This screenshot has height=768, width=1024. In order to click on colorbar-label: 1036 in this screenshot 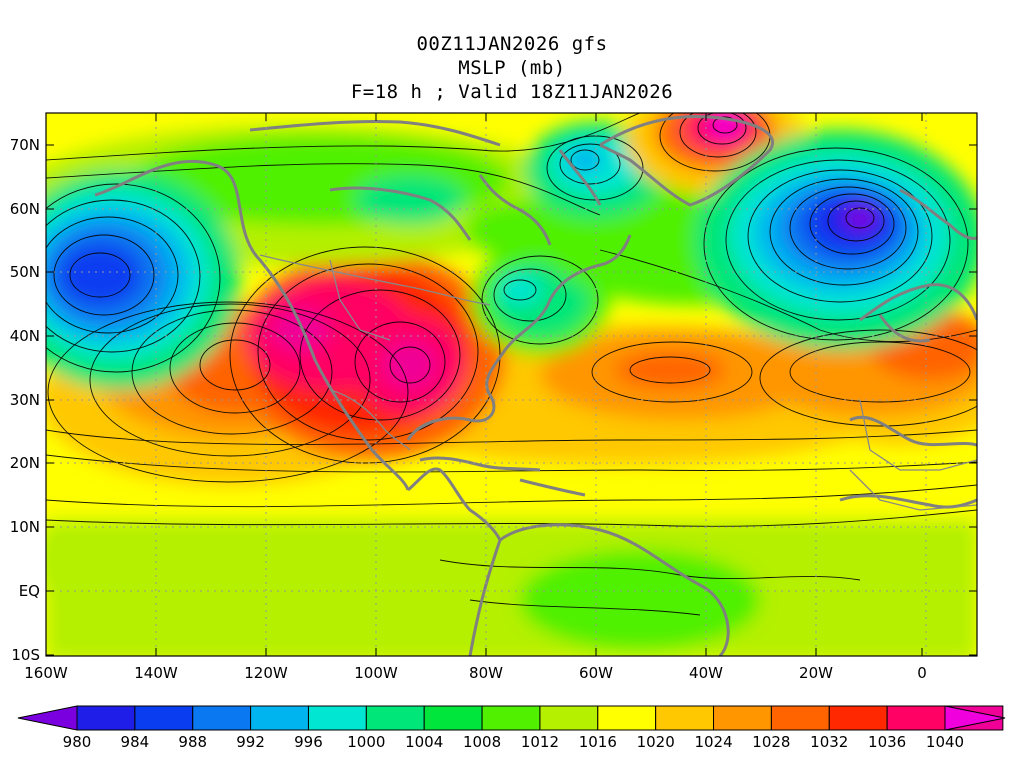, I will do `click(887, 742)`.